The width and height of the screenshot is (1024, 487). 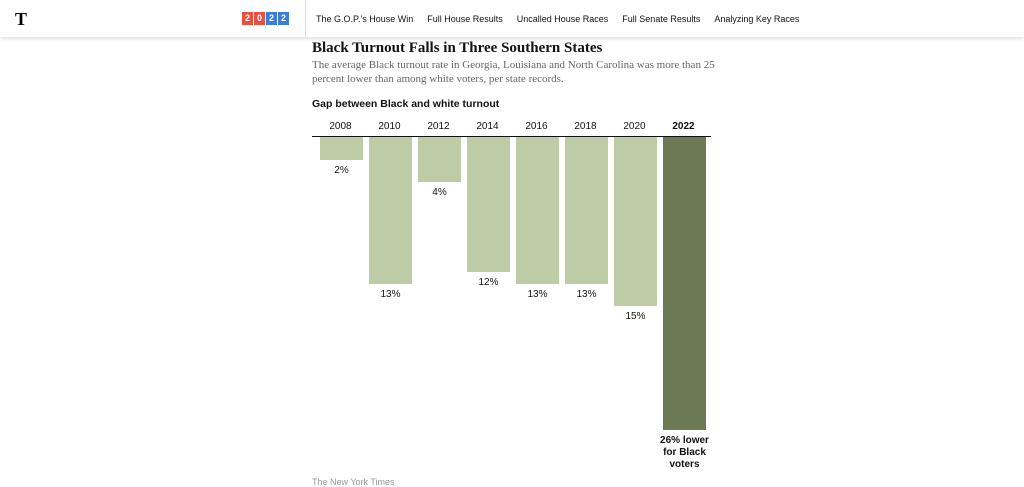 What do you see at coordinates (340, 126) in the screenshot?
I see `x-tick-label: 2008` at bounding box center [340, 126].